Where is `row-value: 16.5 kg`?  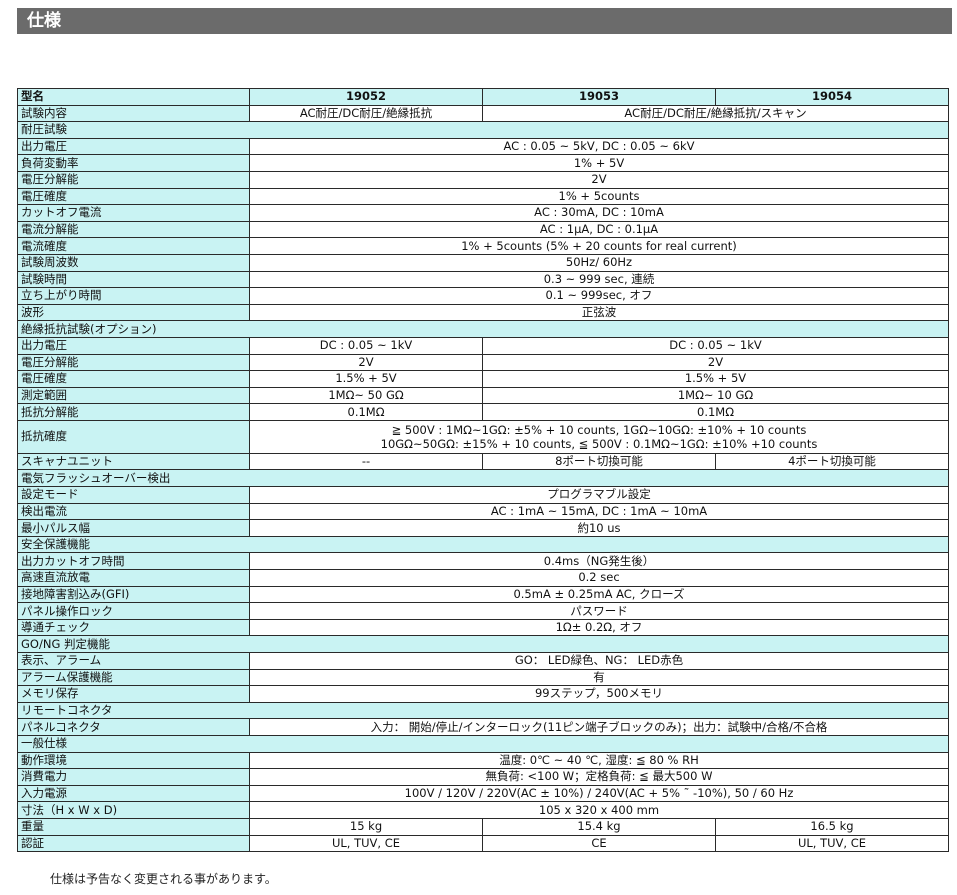 row-value: 16.5 kg is located at coordinates (832, 826).